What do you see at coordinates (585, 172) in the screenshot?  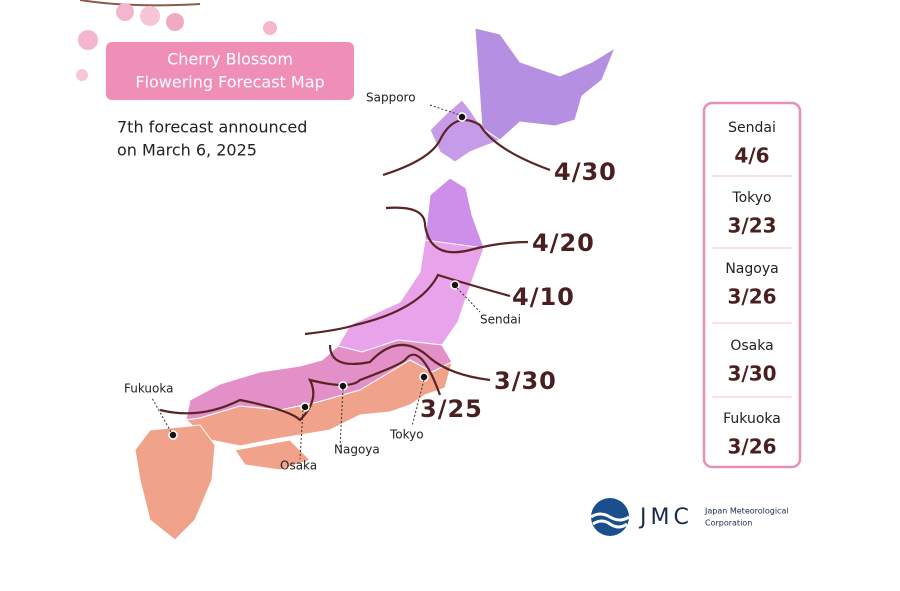 I see `isoline-label: 4/30` at bounding box center [585, 172].